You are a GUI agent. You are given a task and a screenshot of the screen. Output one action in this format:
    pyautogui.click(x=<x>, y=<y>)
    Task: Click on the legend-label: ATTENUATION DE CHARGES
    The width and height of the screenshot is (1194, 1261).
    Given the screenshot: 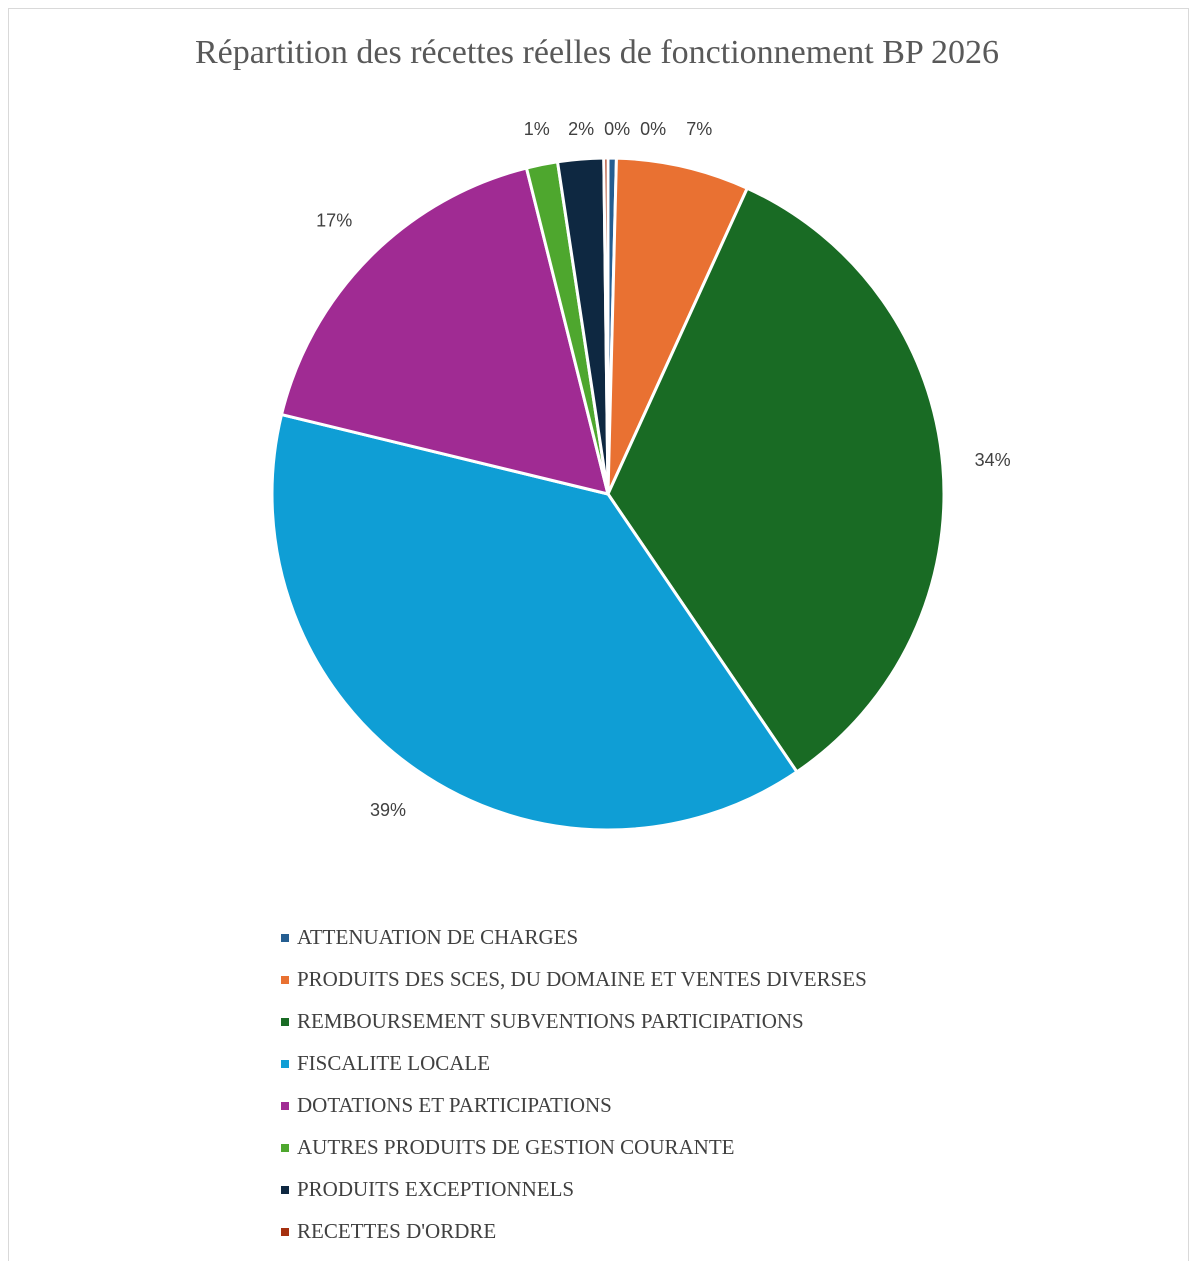 What is the action you would take?
    pyautogui.click(x=437, y=937)
    